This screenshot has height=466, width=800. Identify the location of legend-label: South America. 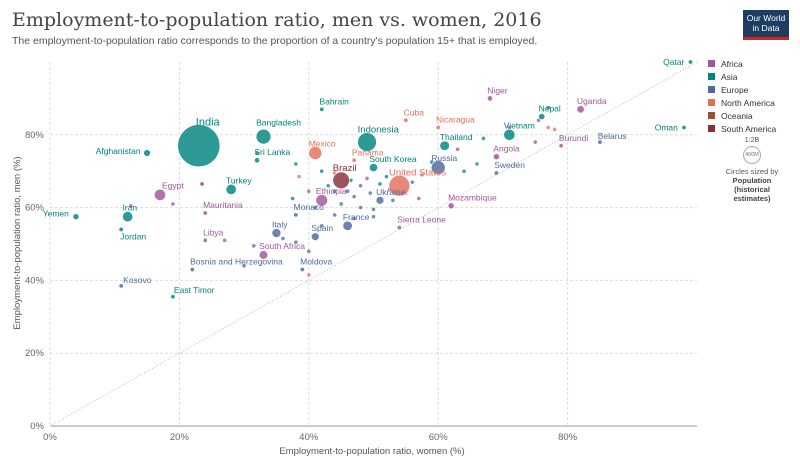
(749, 128).